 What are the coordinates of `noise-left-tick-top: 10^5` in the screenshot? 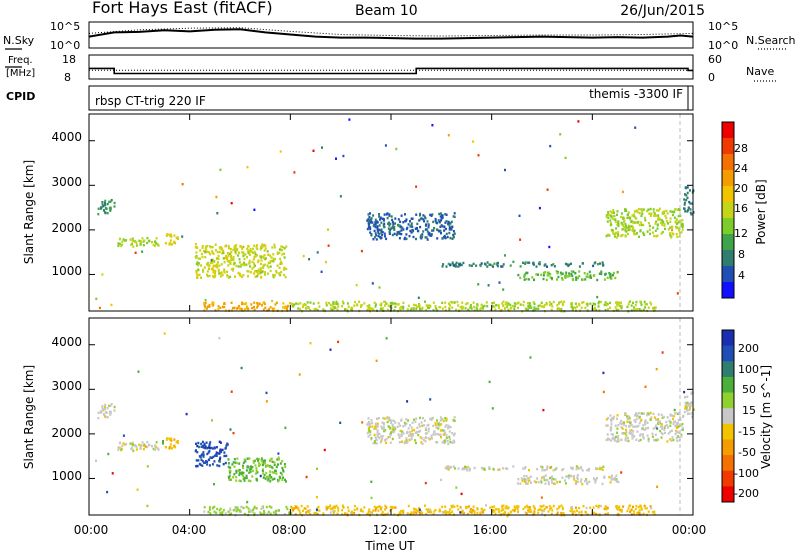 It's located at (65, 26).